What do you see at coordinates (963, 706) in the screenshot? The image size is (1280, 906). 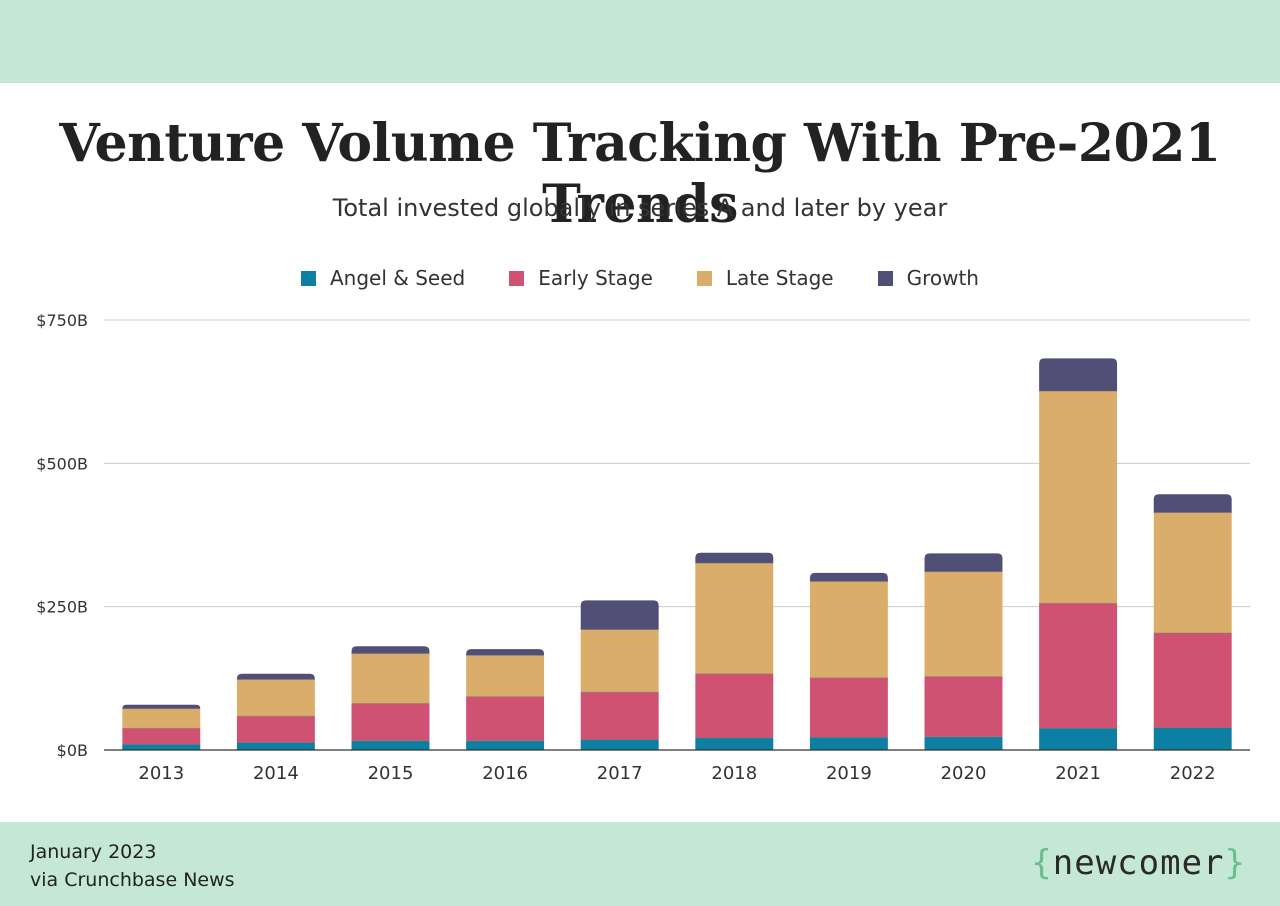 I see `bar-2020-early-stage` at bounding box center [963, 706].